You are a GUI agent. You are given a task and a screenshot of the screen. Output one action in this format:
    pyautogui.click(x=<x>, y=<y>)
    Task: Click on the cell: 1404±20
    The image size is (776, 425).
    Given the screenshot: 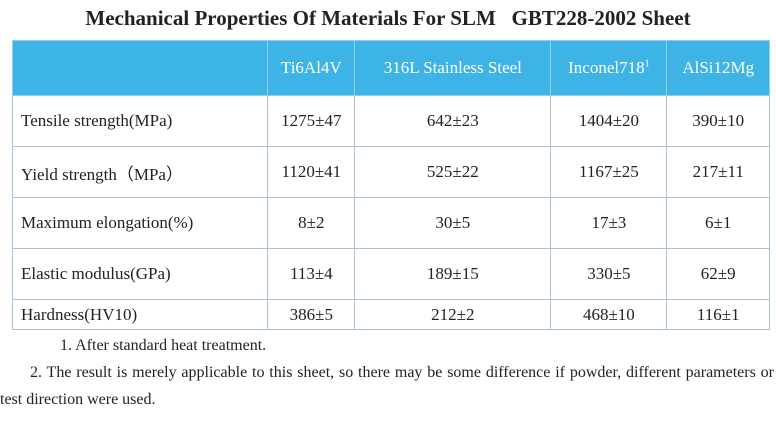 What is the action you would take?
    pyautogui.click(x=609, y=121)
    